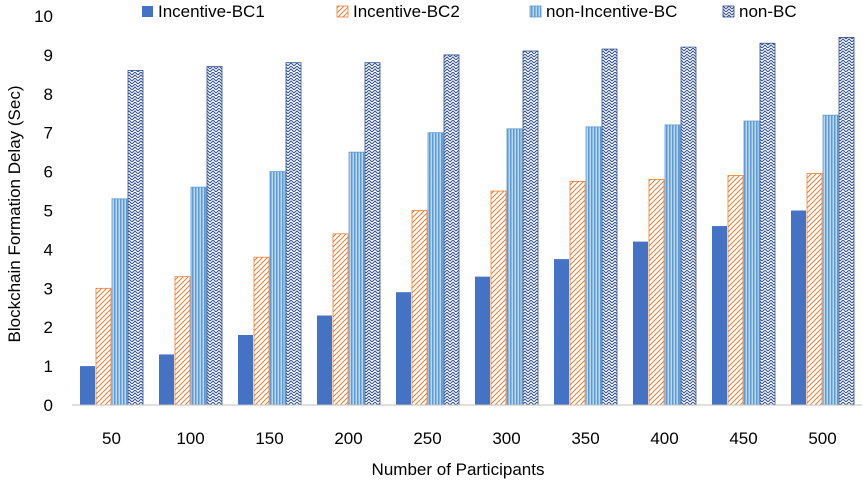 The height and width of the screenshot is (483, 863). What do you see at coordinates (348, 438) in the screenshot?
I see `x-tick-label: 200` at bounding box center [348, 438].